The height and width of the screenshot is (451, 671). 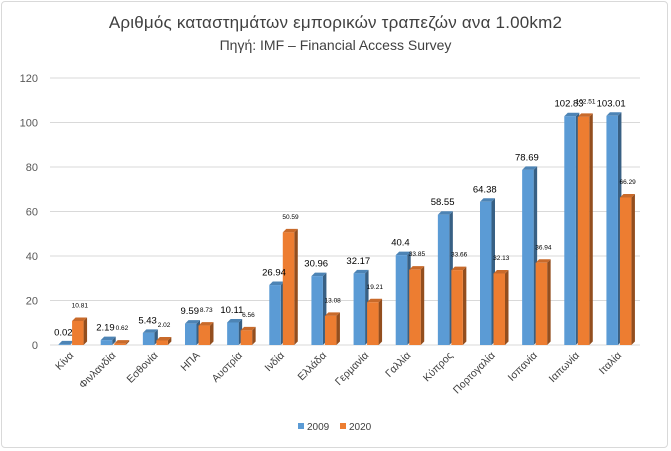 I want to click on data-label-2009: 0.02, so click(x=63, y=332).